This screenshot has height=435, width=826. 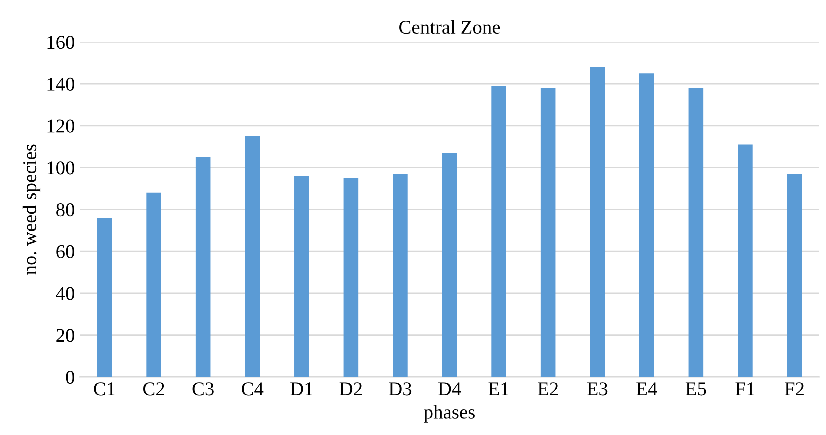 I want to click on x-tick-label: F1, so click(x=745, y=389).